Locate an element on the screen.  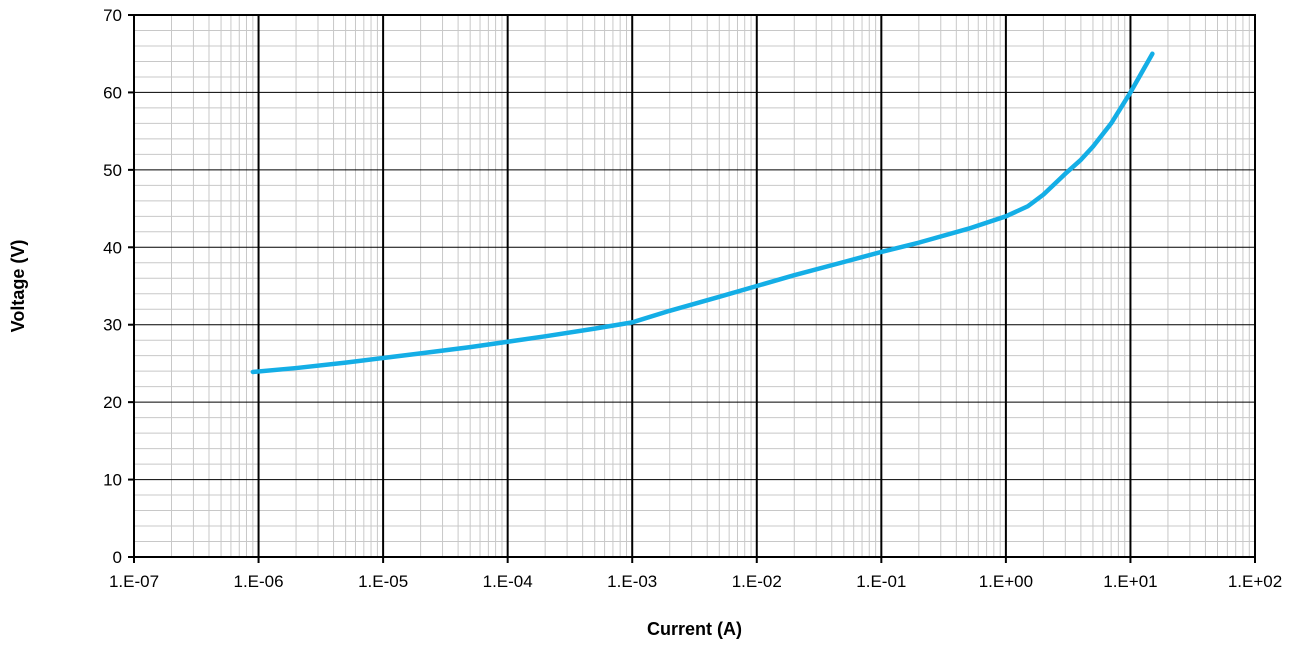
y-tick-label: 60 is located at coordinates (112, 92).